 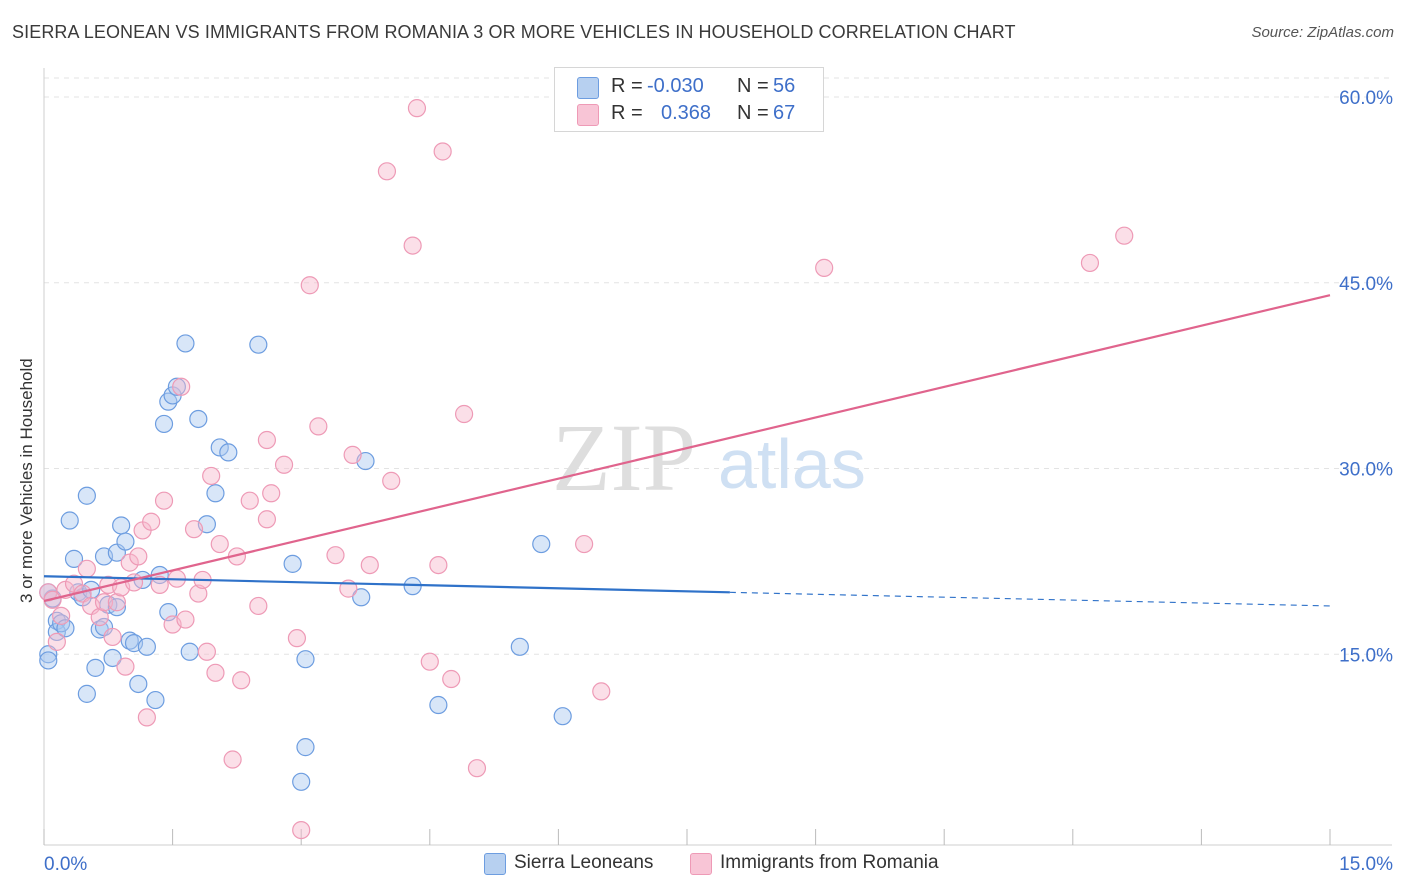 I want to click on trend-line-sierra-leoneans, so click(x=386, y=584).